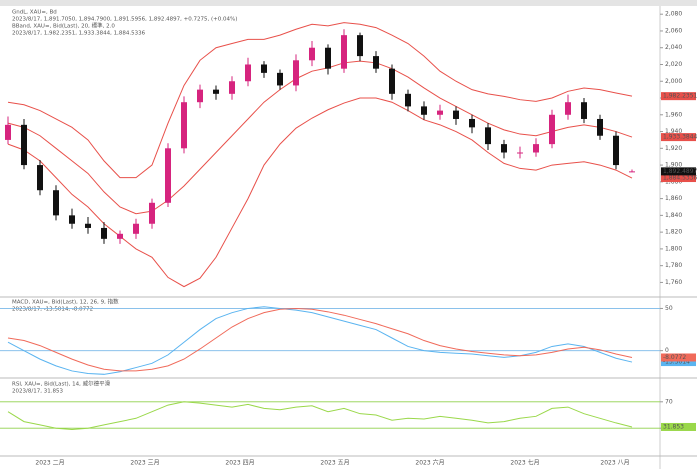 This screenshot has height=469, width=697. I want to click on last-value-label: -8.0772, so click(674, 357).